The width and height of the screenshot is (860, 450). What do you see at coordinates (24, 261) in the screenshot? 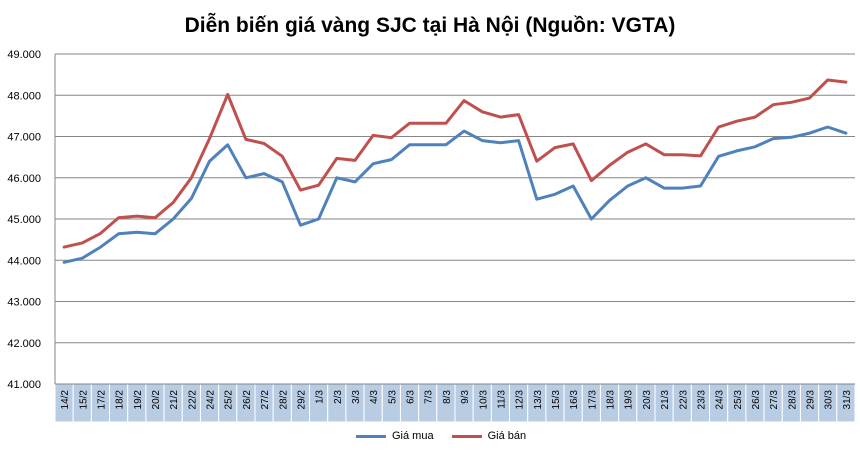
I see `y-tick-label: 44.000` at bounding box center [24, 261].